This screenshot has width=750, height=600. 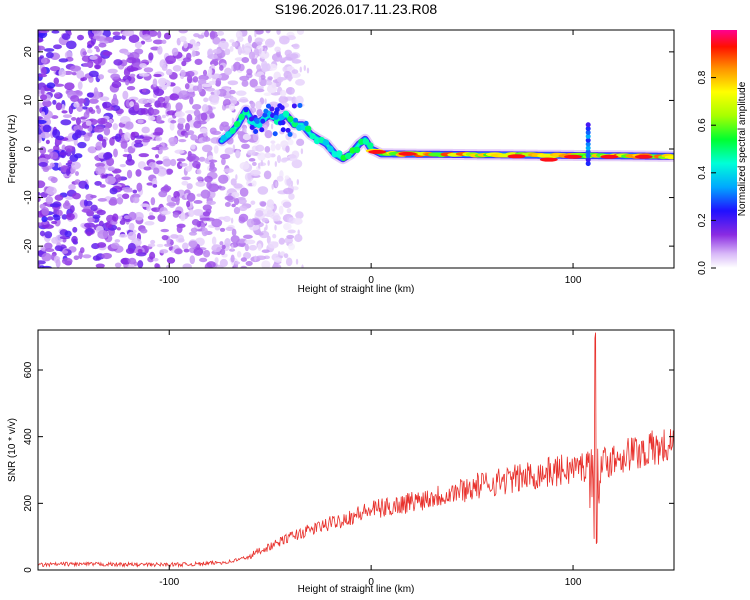 I want to click on spectrogram-ytick-label: 0, so click(x=28, y=149).